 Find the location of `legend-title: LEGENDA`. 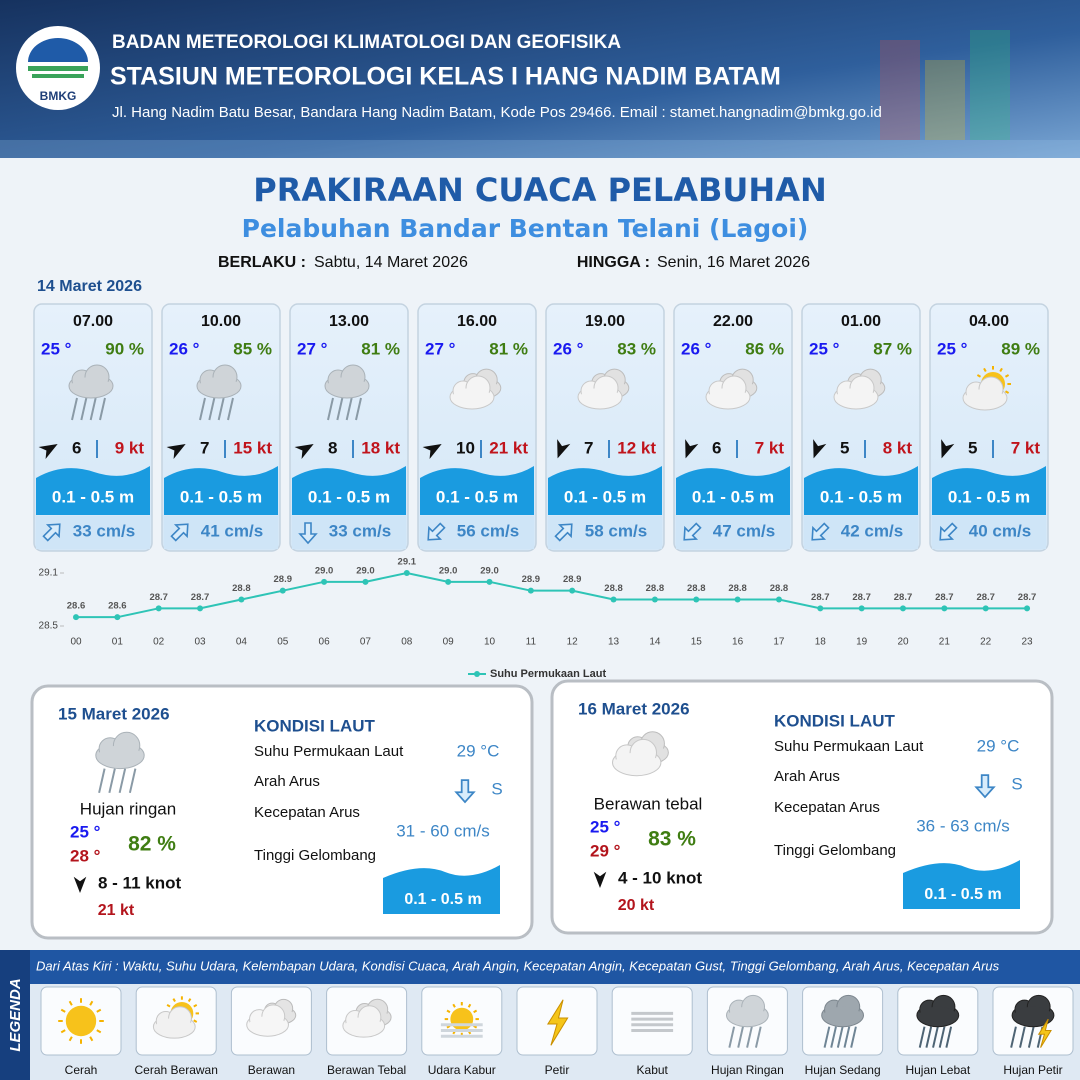

legend-title: LEGENDA is located at coordinates (15, 1014).